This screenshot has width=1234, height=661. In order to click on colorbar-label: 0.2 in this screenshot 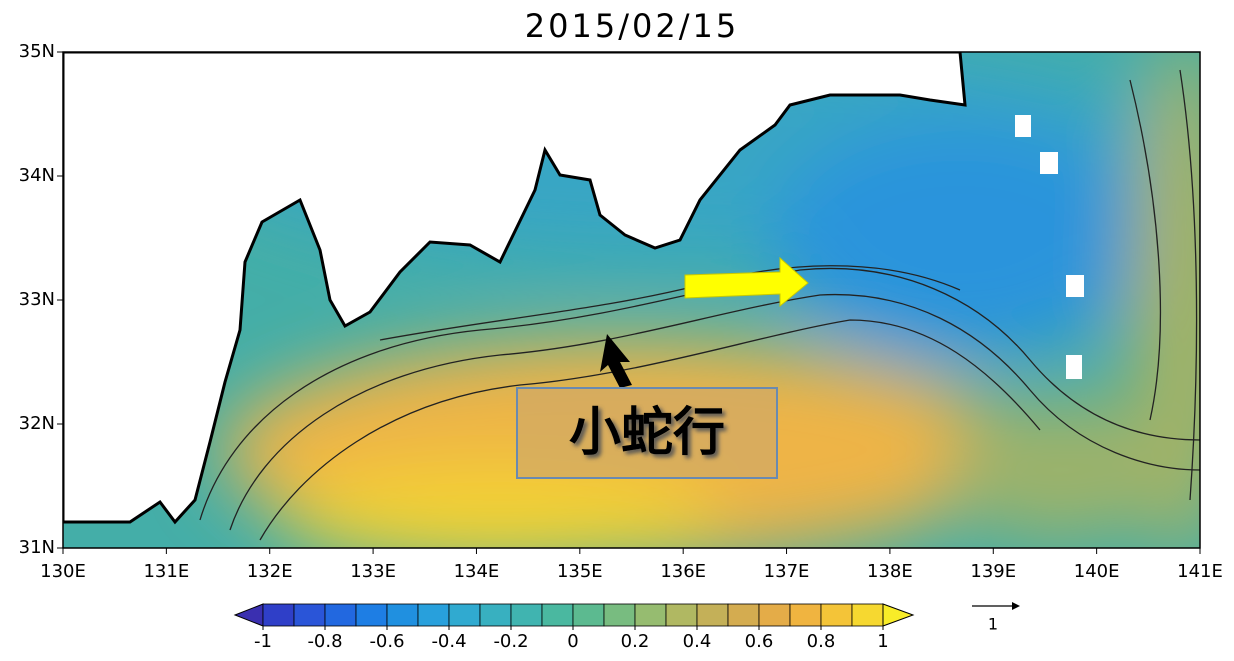, I will do `click(635, 641)`.